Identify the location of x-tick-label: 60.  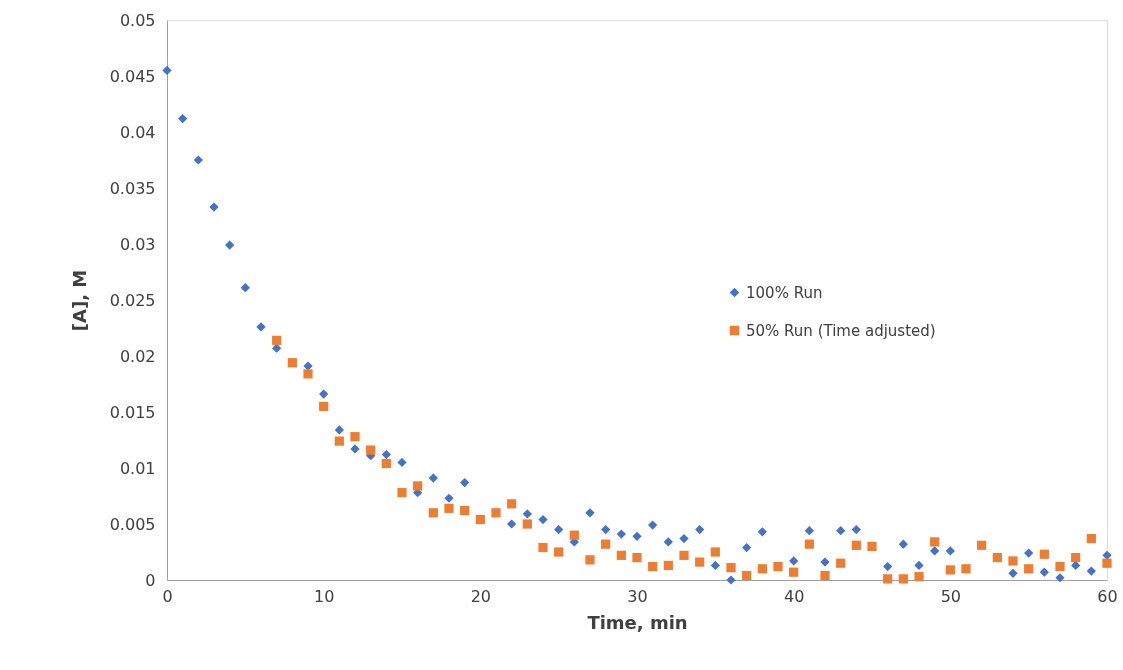
(1107, 596).